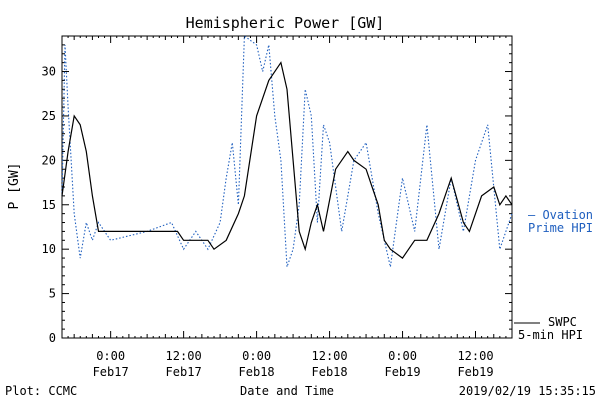 The width and height of the screenshot is (600, 400). What do you see at coordinates (49, 72) in the screenshot?
I see `y-tick-label: 30` at bounding box center [49, 72].